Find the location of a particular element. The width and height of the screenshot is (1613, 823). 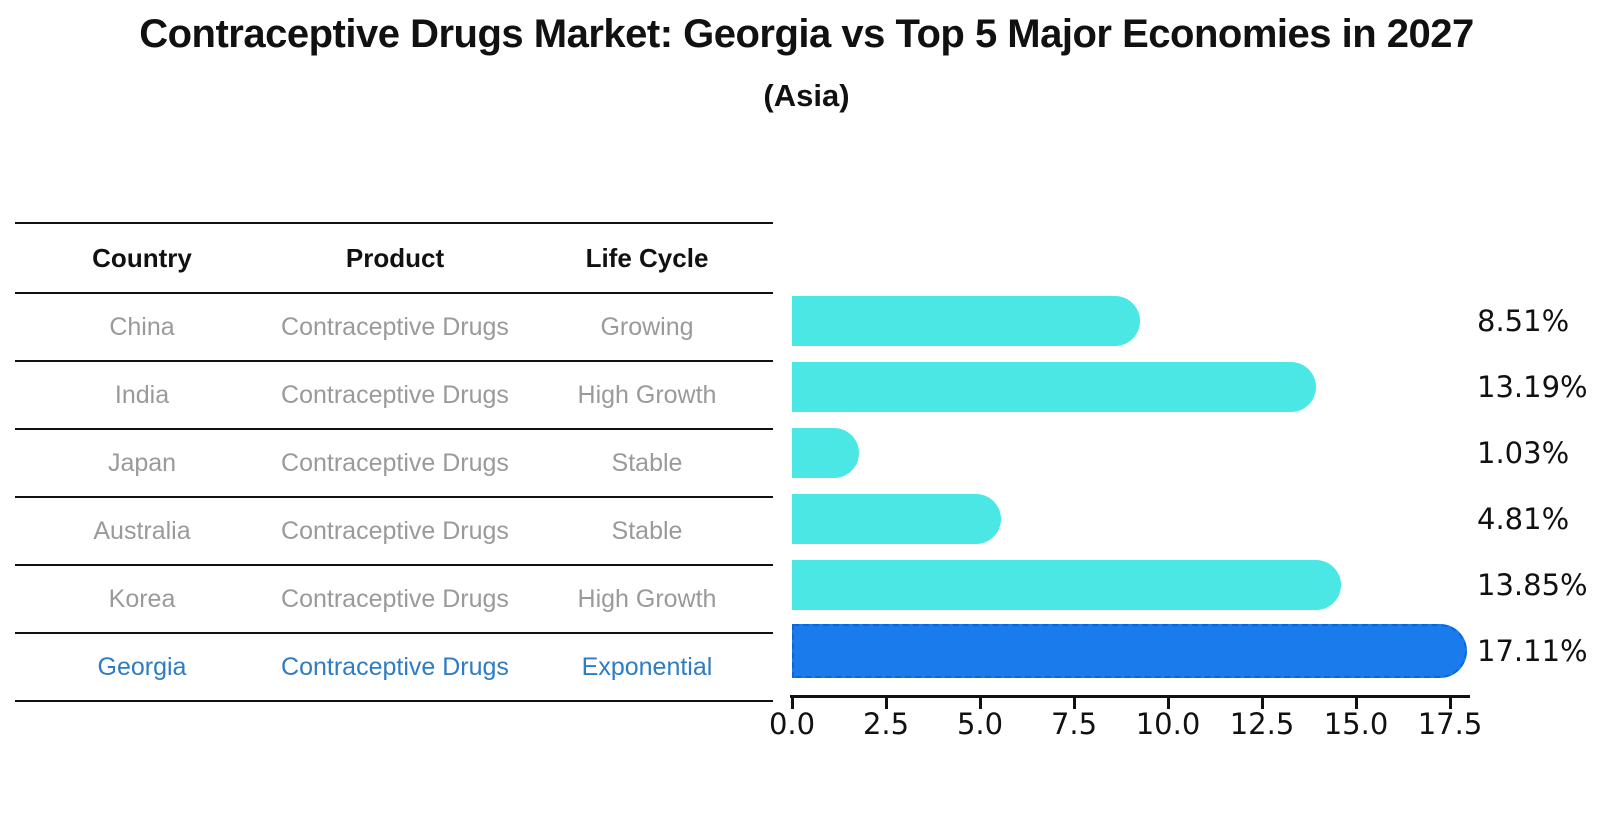

cell-country: Georgia is located at coordinates (142, 666).